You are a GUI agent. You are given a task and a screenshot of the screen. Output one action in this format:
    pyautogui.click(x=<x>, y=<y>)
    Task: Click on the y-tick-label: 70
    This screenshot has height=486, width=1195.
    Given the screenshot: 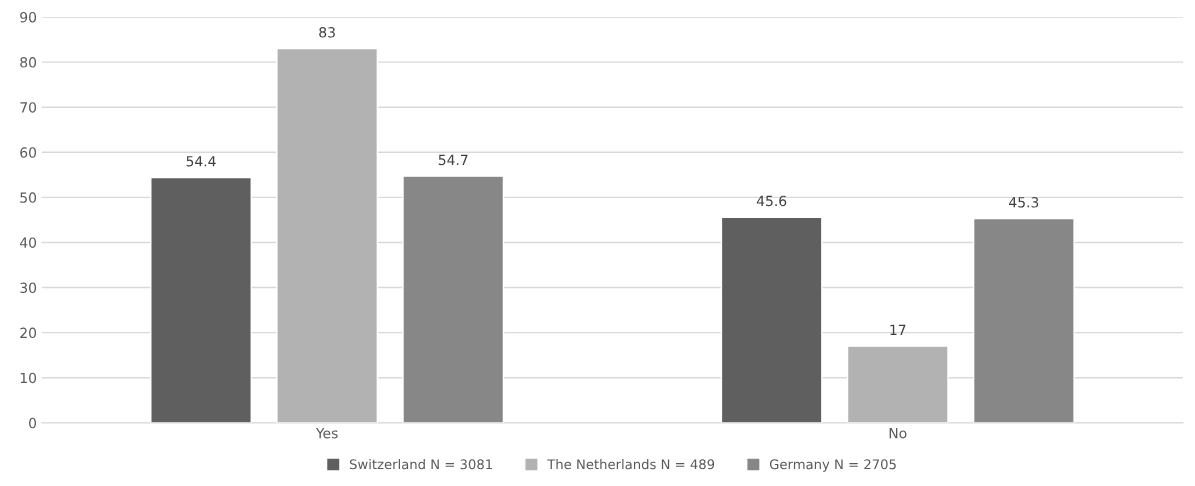 What is the action you would take?
    pyautogui.click(x=28, y=107)
    